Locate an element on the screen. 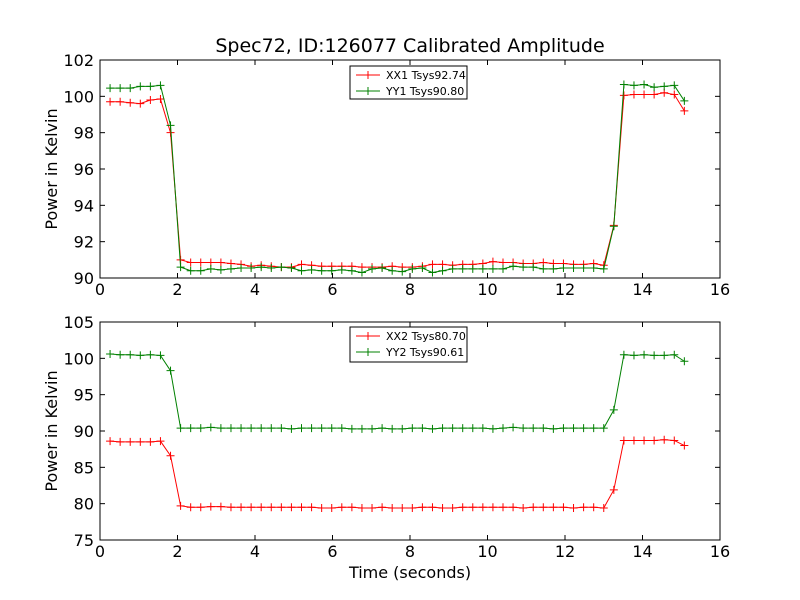 Image resolution: width=800 pixels, height=600 pixels. y-tick-label: 105 is located at coordinates (78, 322).